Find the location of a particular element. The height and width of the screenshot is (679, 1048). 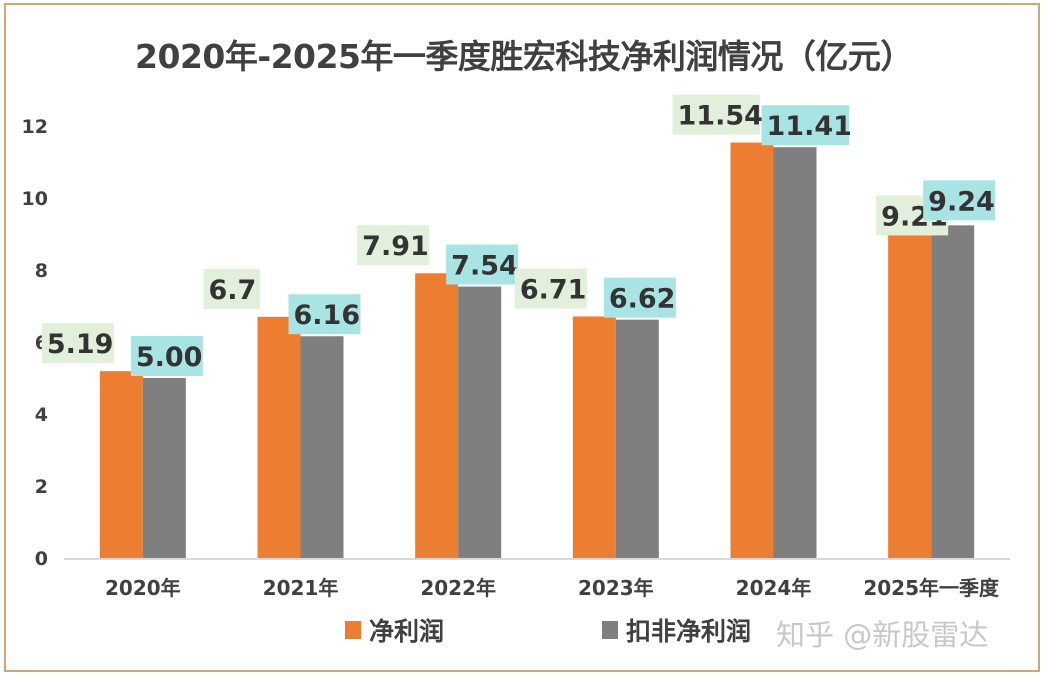

x-tick-label: 2025年一季度 is located at coordinates (931, 588).